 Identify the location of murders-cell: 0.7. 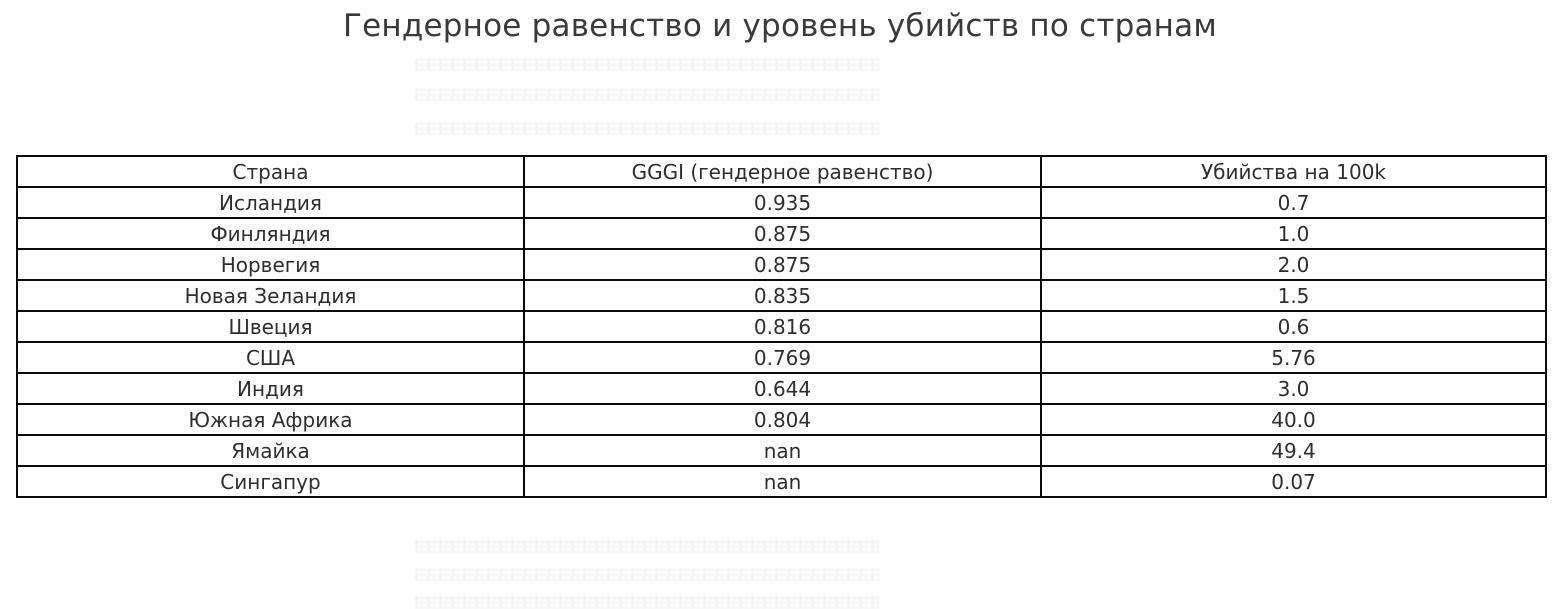
(1293, 202).